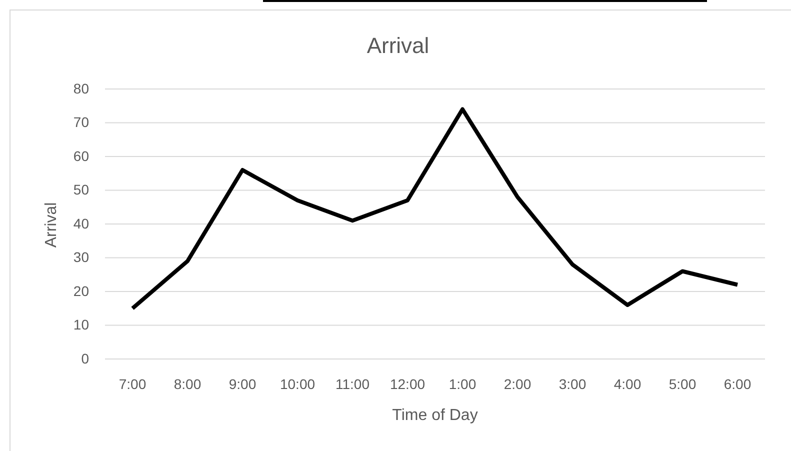 The height and width of the screenshot is (451, 791). What do you see at coordinates (81, 122) in the screenshot?
I see `y-tick-label: 70` at bounding box center [81, 122].